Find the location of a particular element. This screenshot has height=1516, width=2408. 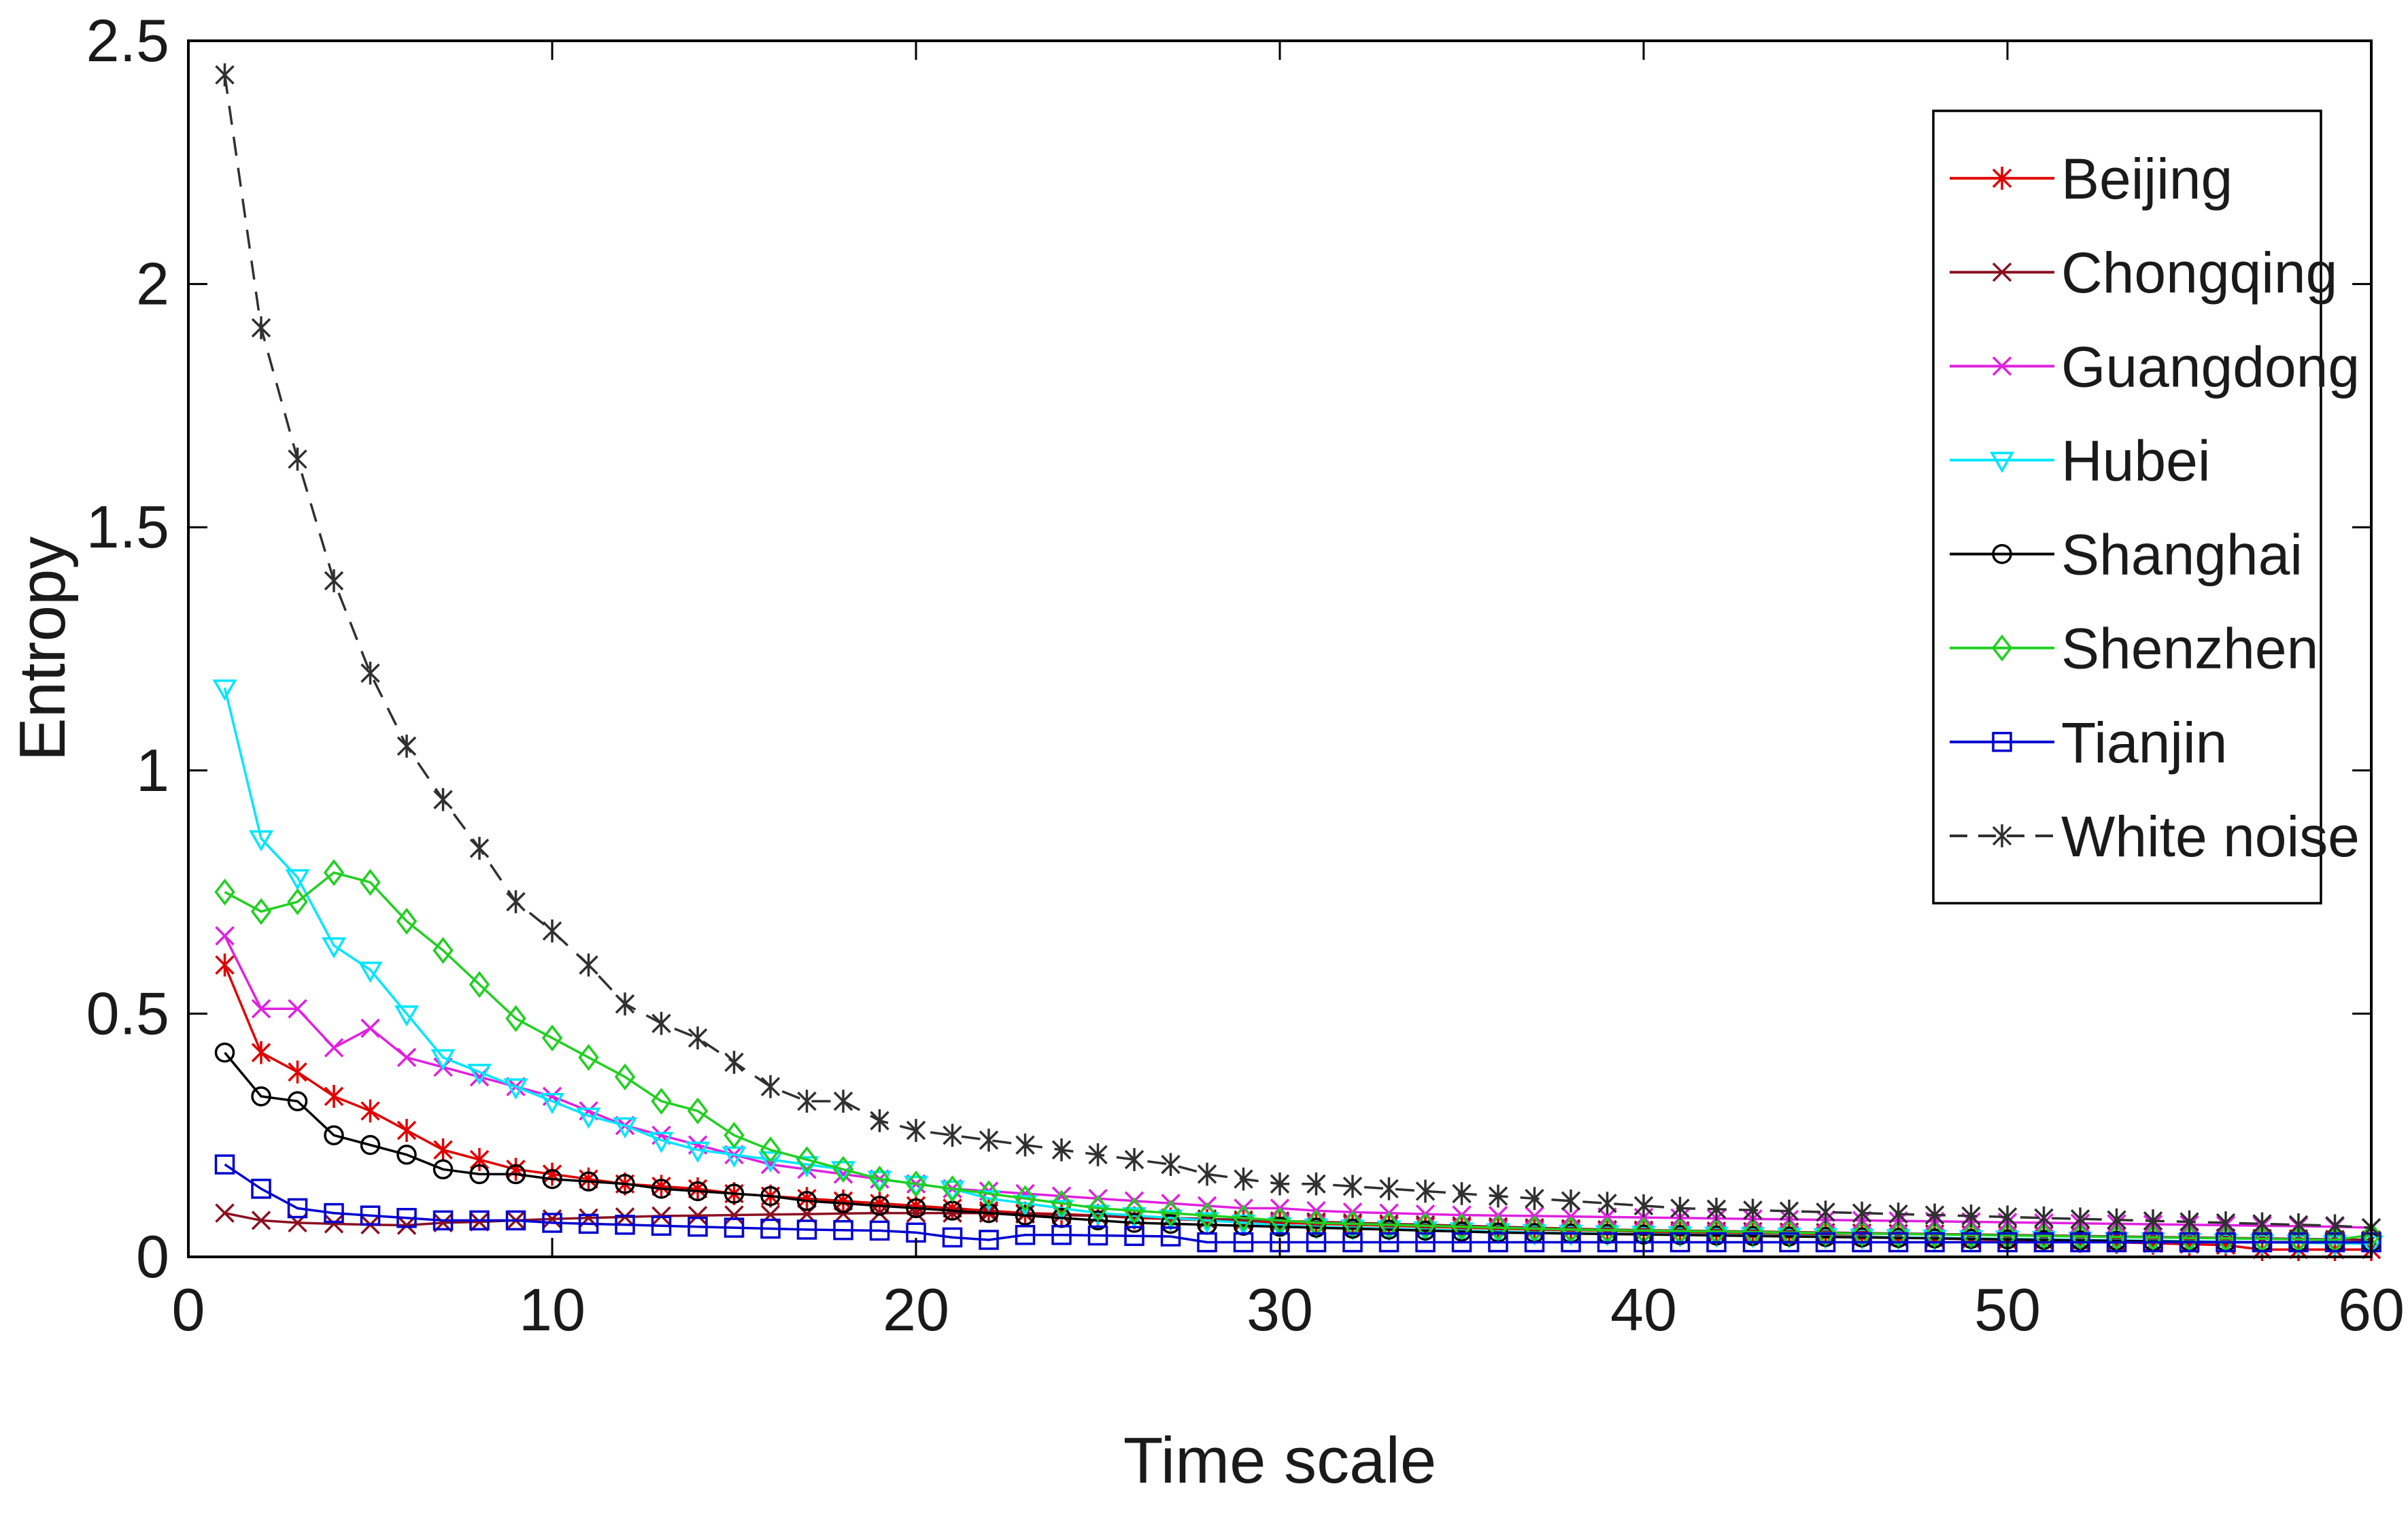

x-tick-label: 10 is located at coordinates (552, 1309).